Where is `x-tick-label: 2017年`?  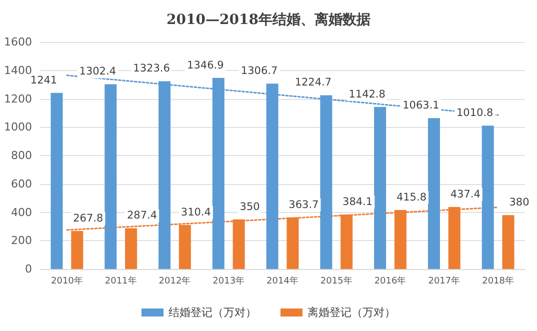 x-tick-label: 2017年 is located at coordinates (444, 281).